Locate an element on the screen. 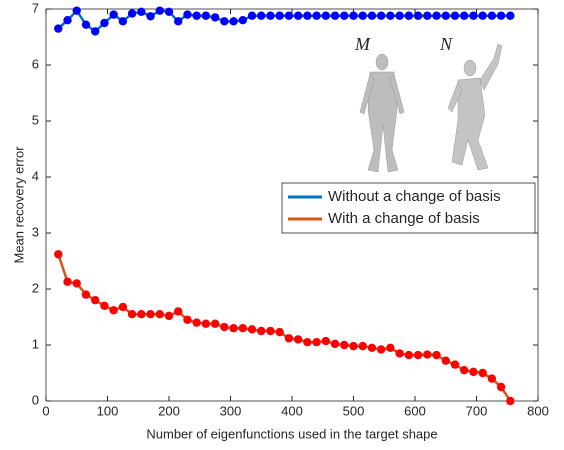  annotation: N is located at coordinates (446, 44).